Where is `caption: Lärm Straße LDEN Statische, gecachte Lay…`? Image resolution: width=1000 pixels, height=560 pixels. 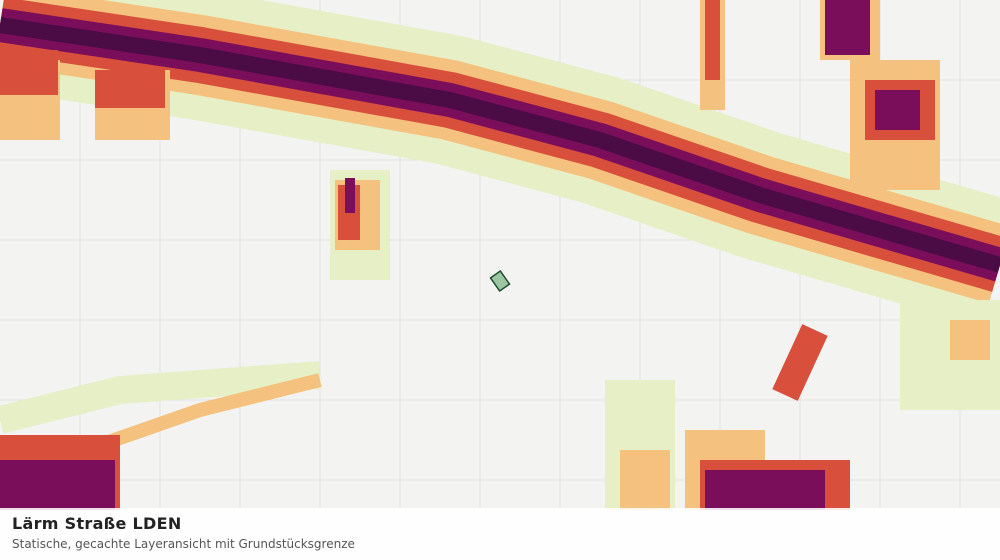 caption: Lärm Straße LDEN Statische, gecachte Lay… is located at coordinates (500, 534).